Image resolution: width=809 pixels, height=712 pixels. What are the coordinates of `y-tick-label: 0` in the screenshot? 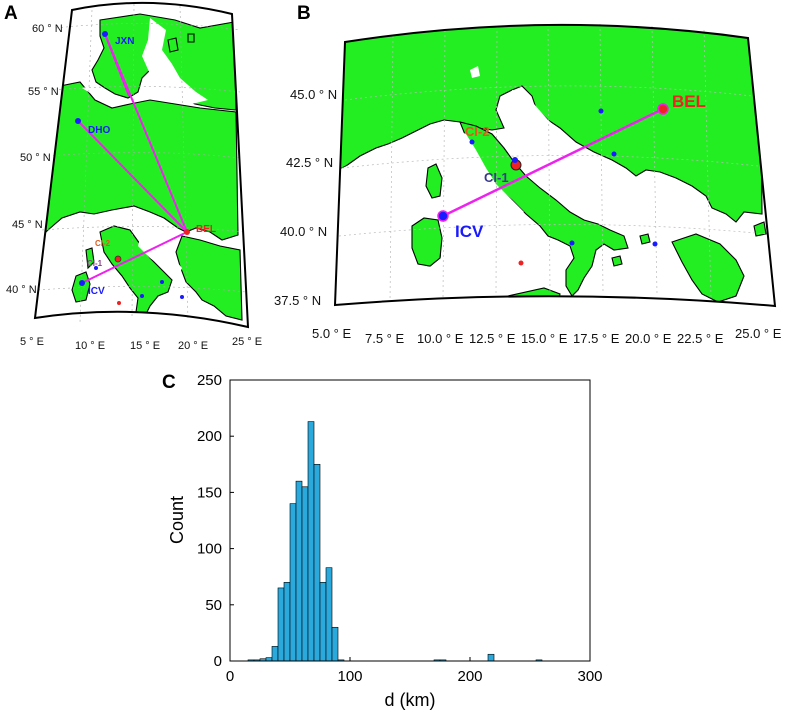 It's located at (218, 661).